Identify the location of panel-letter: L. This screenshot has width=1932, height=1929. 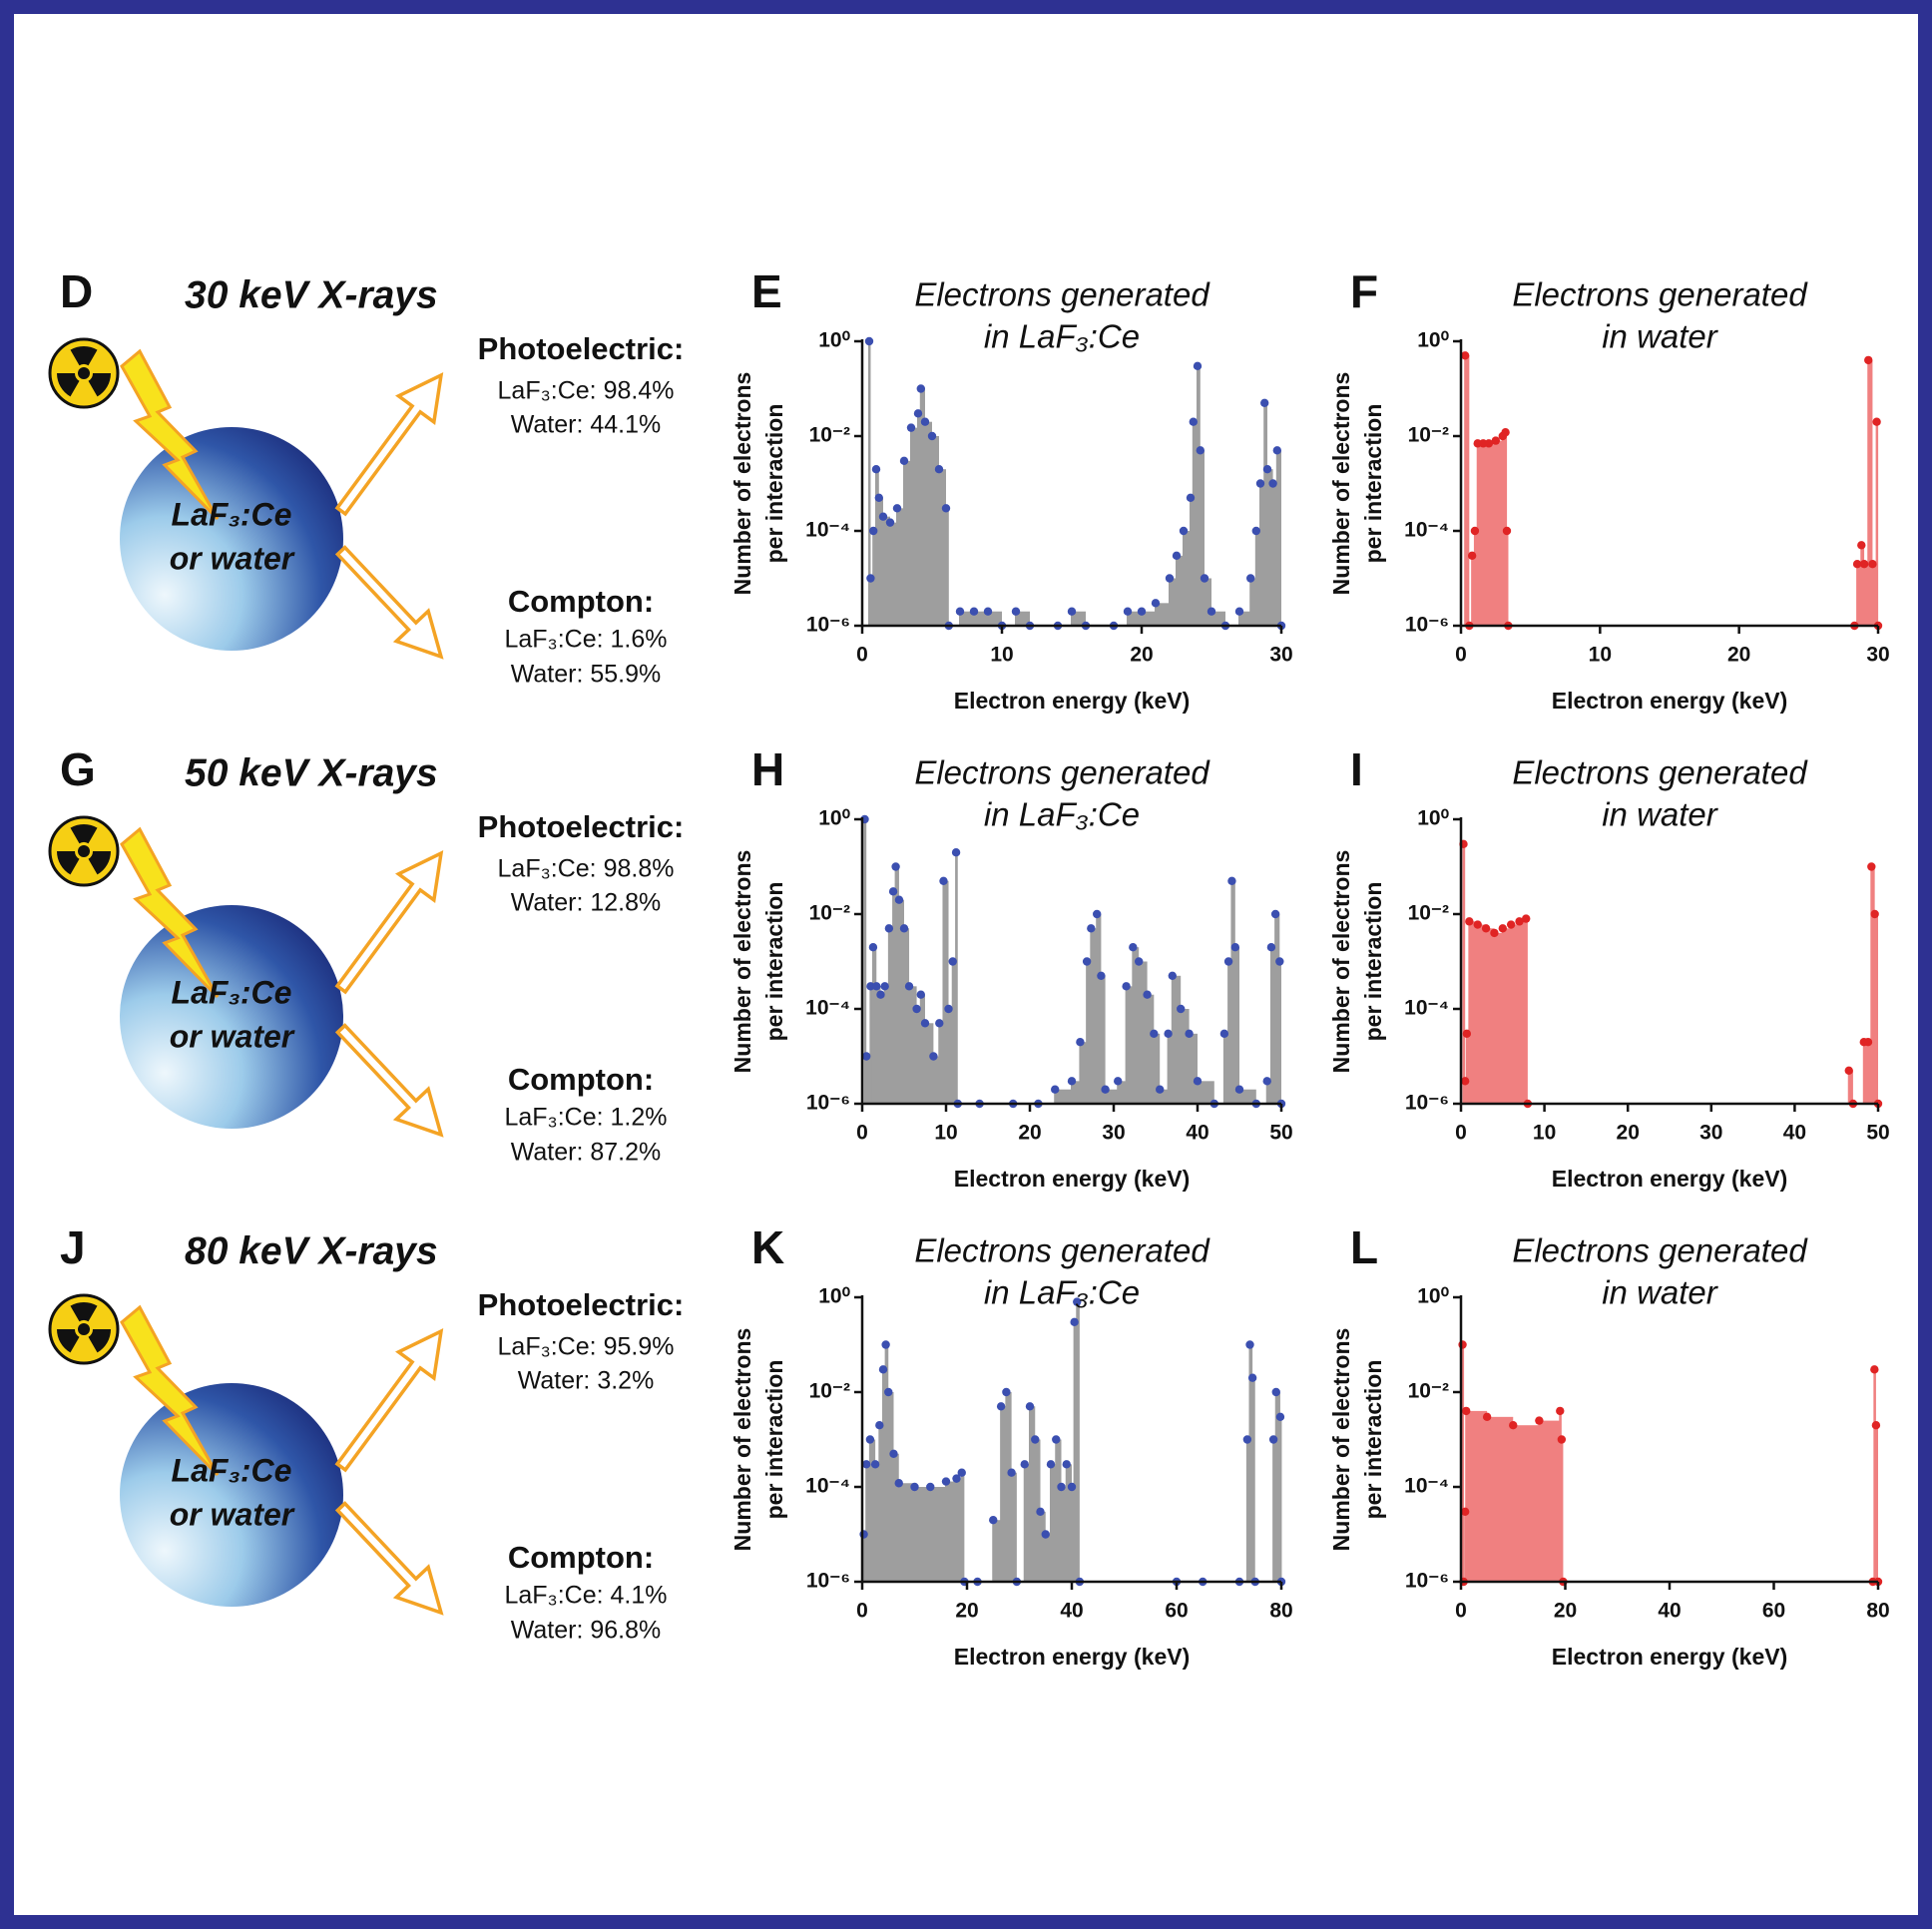
(1364, 1247).